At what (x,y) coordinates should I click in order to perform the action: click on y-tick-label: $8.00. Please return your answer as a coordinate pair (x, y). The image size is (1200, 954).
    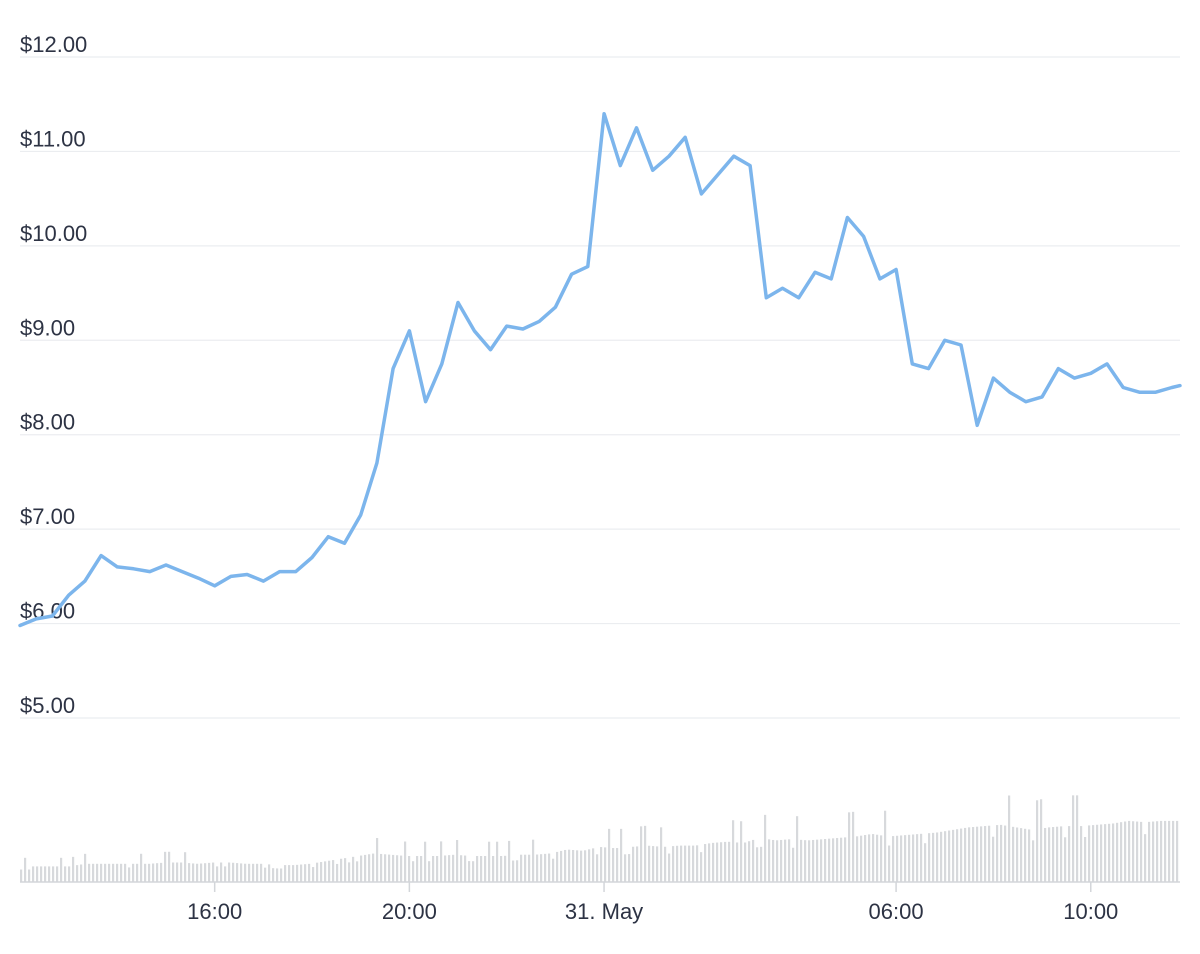
    Looking at the image, I should click on (47, 422).